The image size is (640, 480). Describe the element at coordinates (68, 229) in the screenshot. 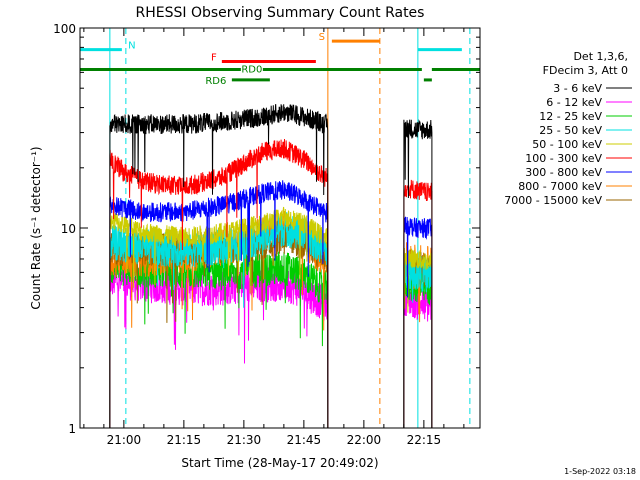

I see `y-tick-label: 10` at that location.